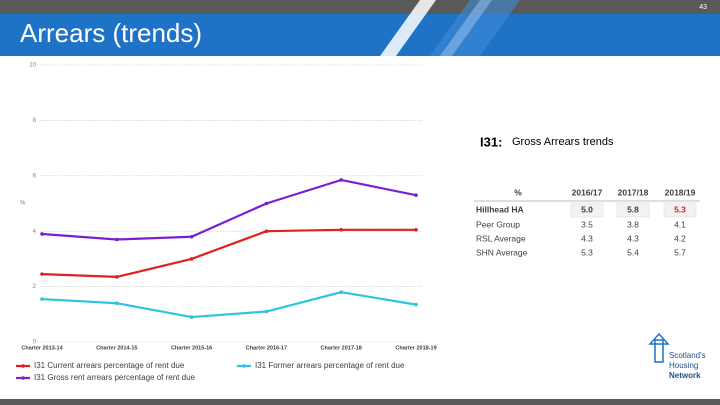 The width and height of the screenshot is (720, 405). What do you see at coordinates (23, 204) in the screenshot?
I see `y-axis-label: %` at bounding box center [23, 204].